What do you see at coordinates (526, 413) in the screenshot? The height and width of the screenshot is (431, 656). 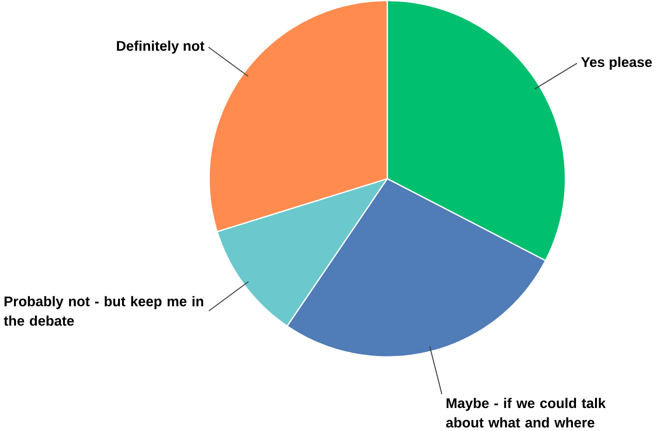 I see `slice-label: Maybe - if we could talk about what and where` at bounding box center [526, 413].